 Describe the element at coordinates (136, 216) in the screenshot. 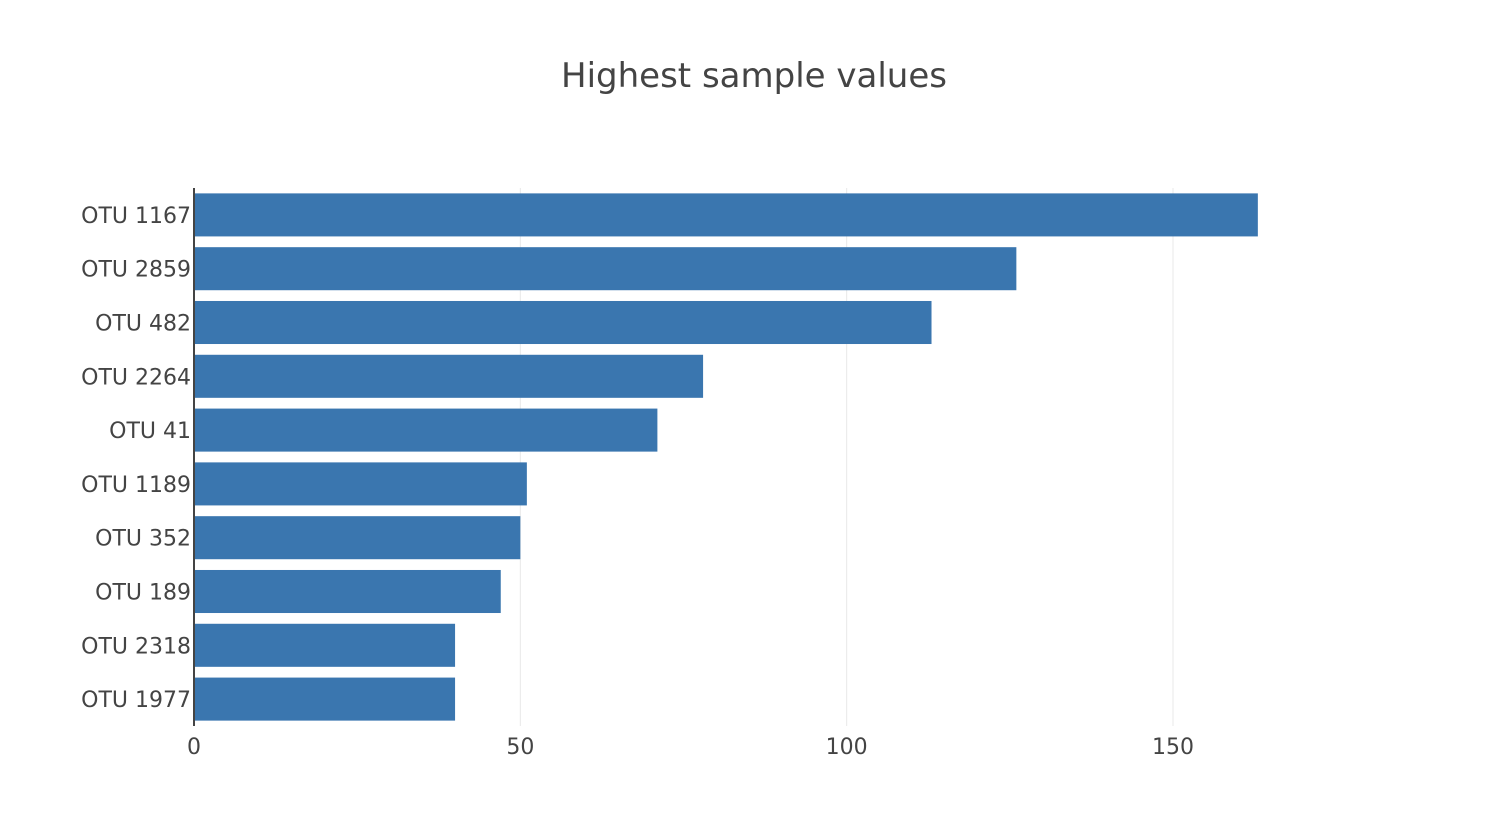

I see `y-tick-label: OTU 1167` at that location.